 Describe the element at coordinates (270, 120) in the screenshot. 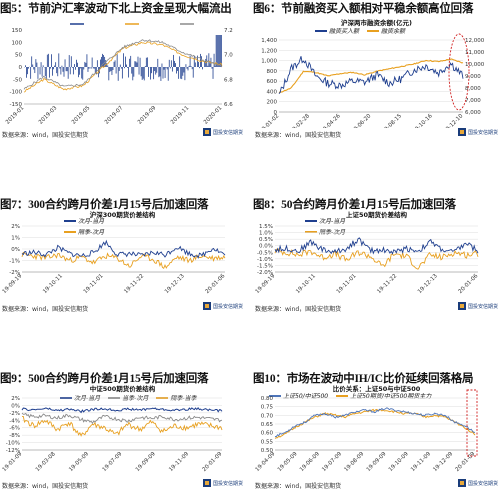

I see `x-tick-label: 19-01-02` at that location.